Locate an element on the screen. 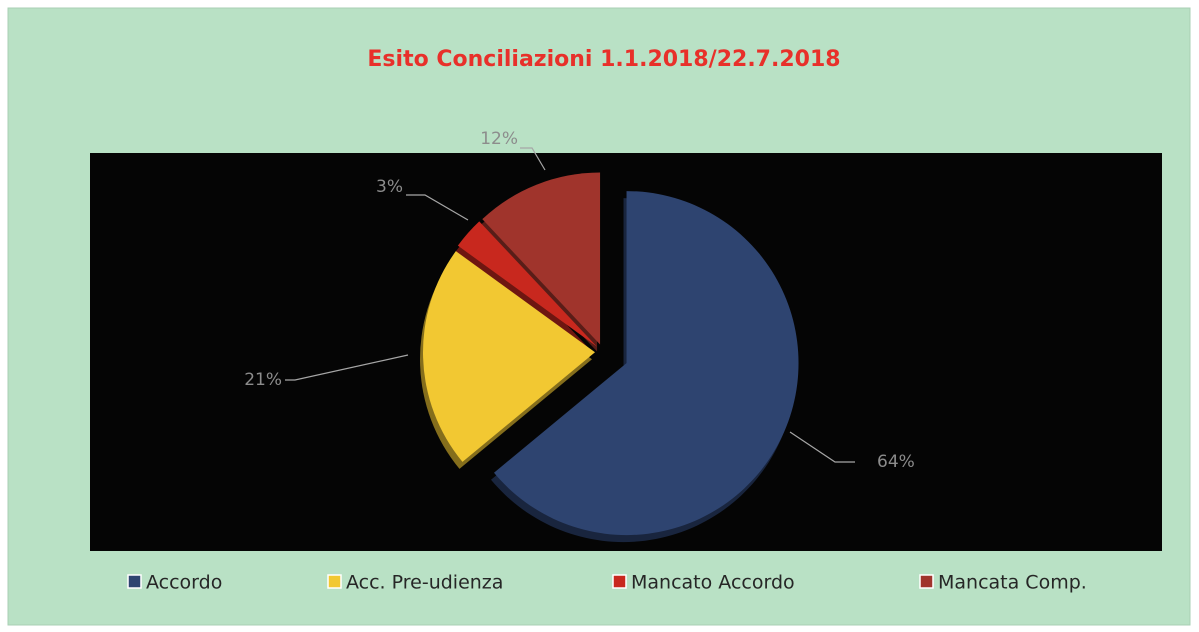  legend-label: Accordo is located at coordinates (184, 583).